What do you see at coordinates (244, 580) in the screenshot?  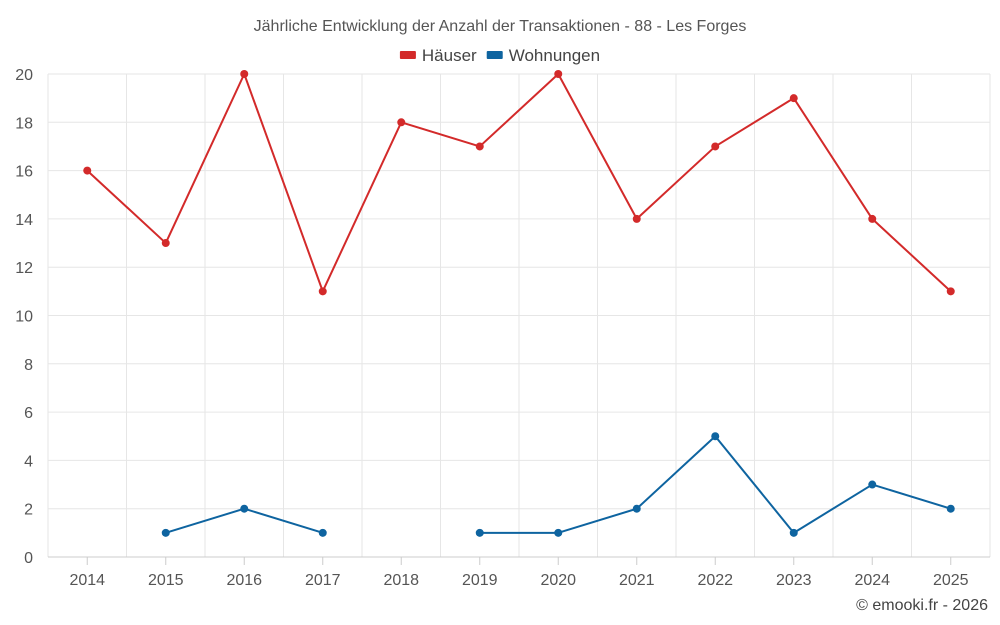 I see `x-tick-label: 2016` at bounding box center [244, 580].